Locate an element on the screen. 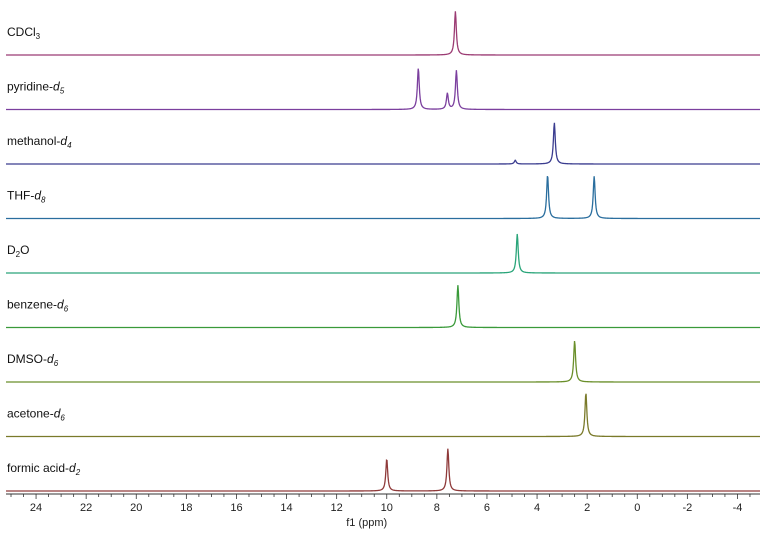 The height and width of the screenshot is (539, 768). spectrum-6: benzene-d6 is located at coordinates (383, 307).